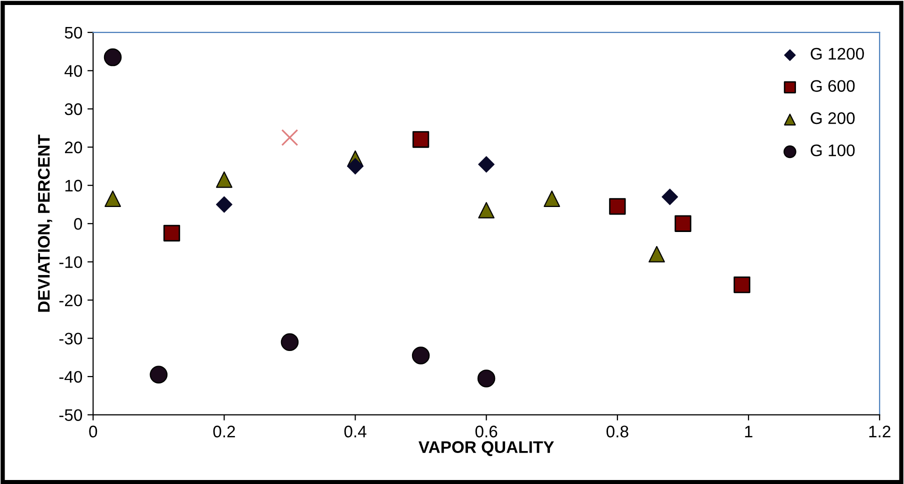 Image resolution: width=904 pixels, height=484 pixels. I want to click on y-tick-label: 0, so click(78, 224).